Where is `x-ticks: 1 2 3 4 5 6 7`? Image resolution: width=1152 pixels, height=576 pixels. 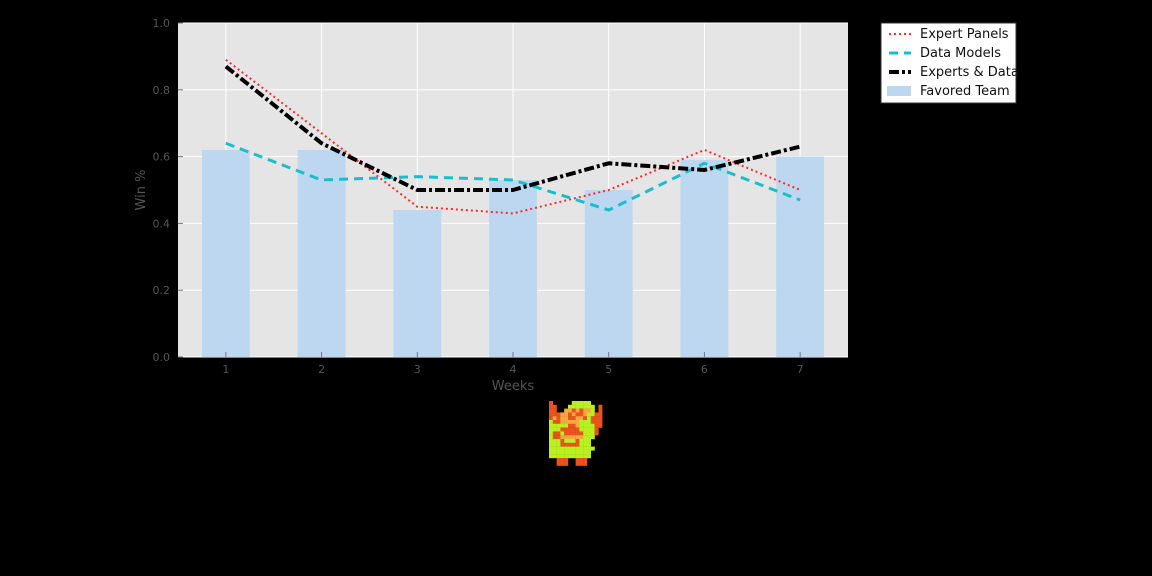 x-ticks: 1 2 3 4 5 6 7 is located at coordinates (513, 364).